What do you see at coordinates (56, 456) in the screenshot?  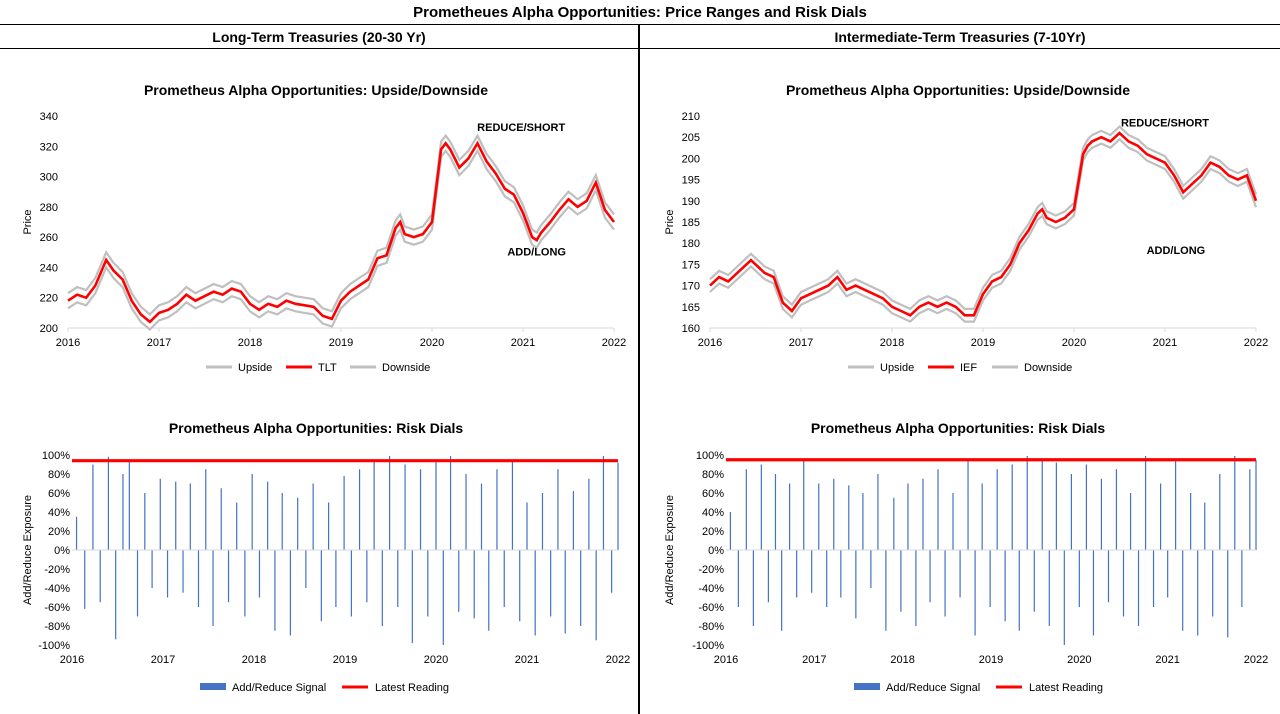 I see `y-tick-label: 100%` at bounding box center [56, 456].